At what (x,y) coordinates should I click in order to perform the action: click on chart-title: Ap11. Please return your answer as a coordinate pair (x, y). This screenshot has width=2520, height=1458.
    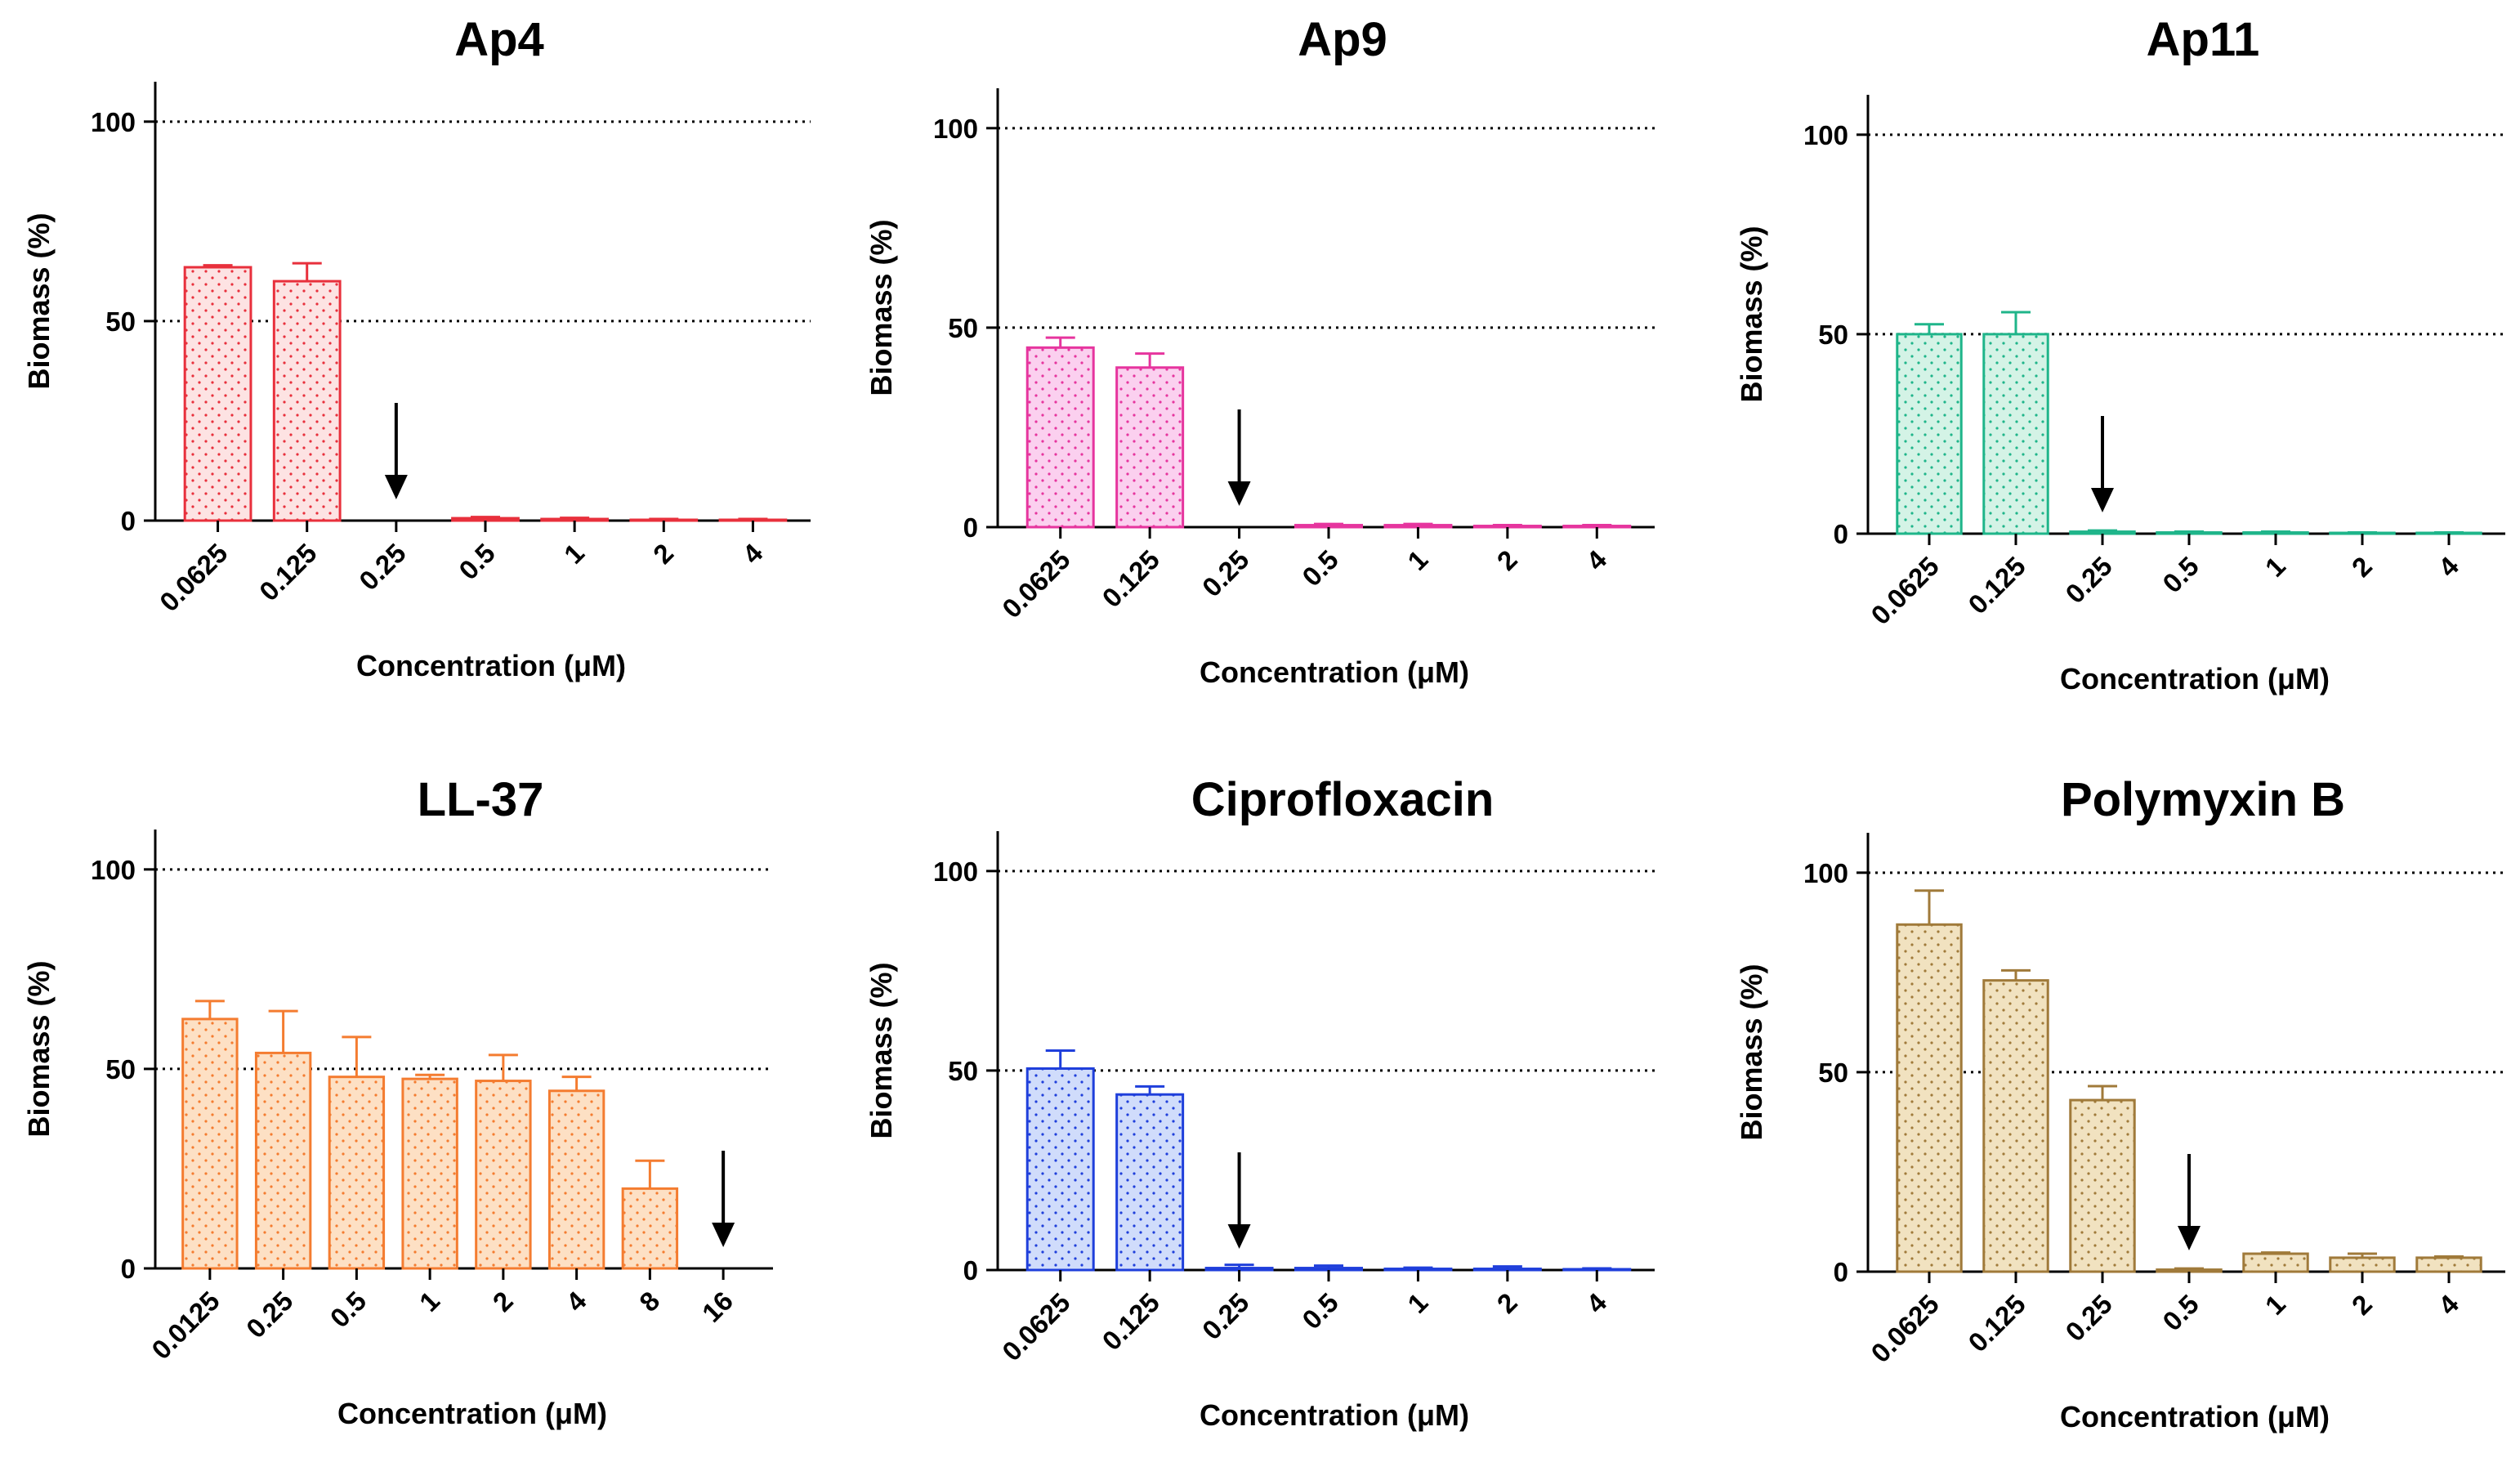
    Looking at the image, I should click on (2204, 39).